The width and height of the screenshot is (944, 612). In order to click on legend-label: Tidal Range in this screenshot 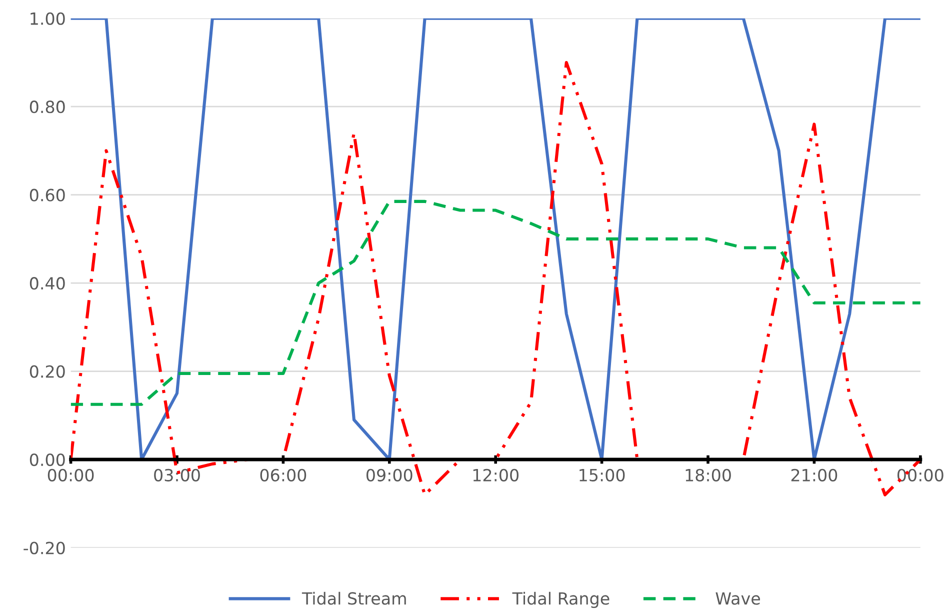, I will do `click(561, 600)`.